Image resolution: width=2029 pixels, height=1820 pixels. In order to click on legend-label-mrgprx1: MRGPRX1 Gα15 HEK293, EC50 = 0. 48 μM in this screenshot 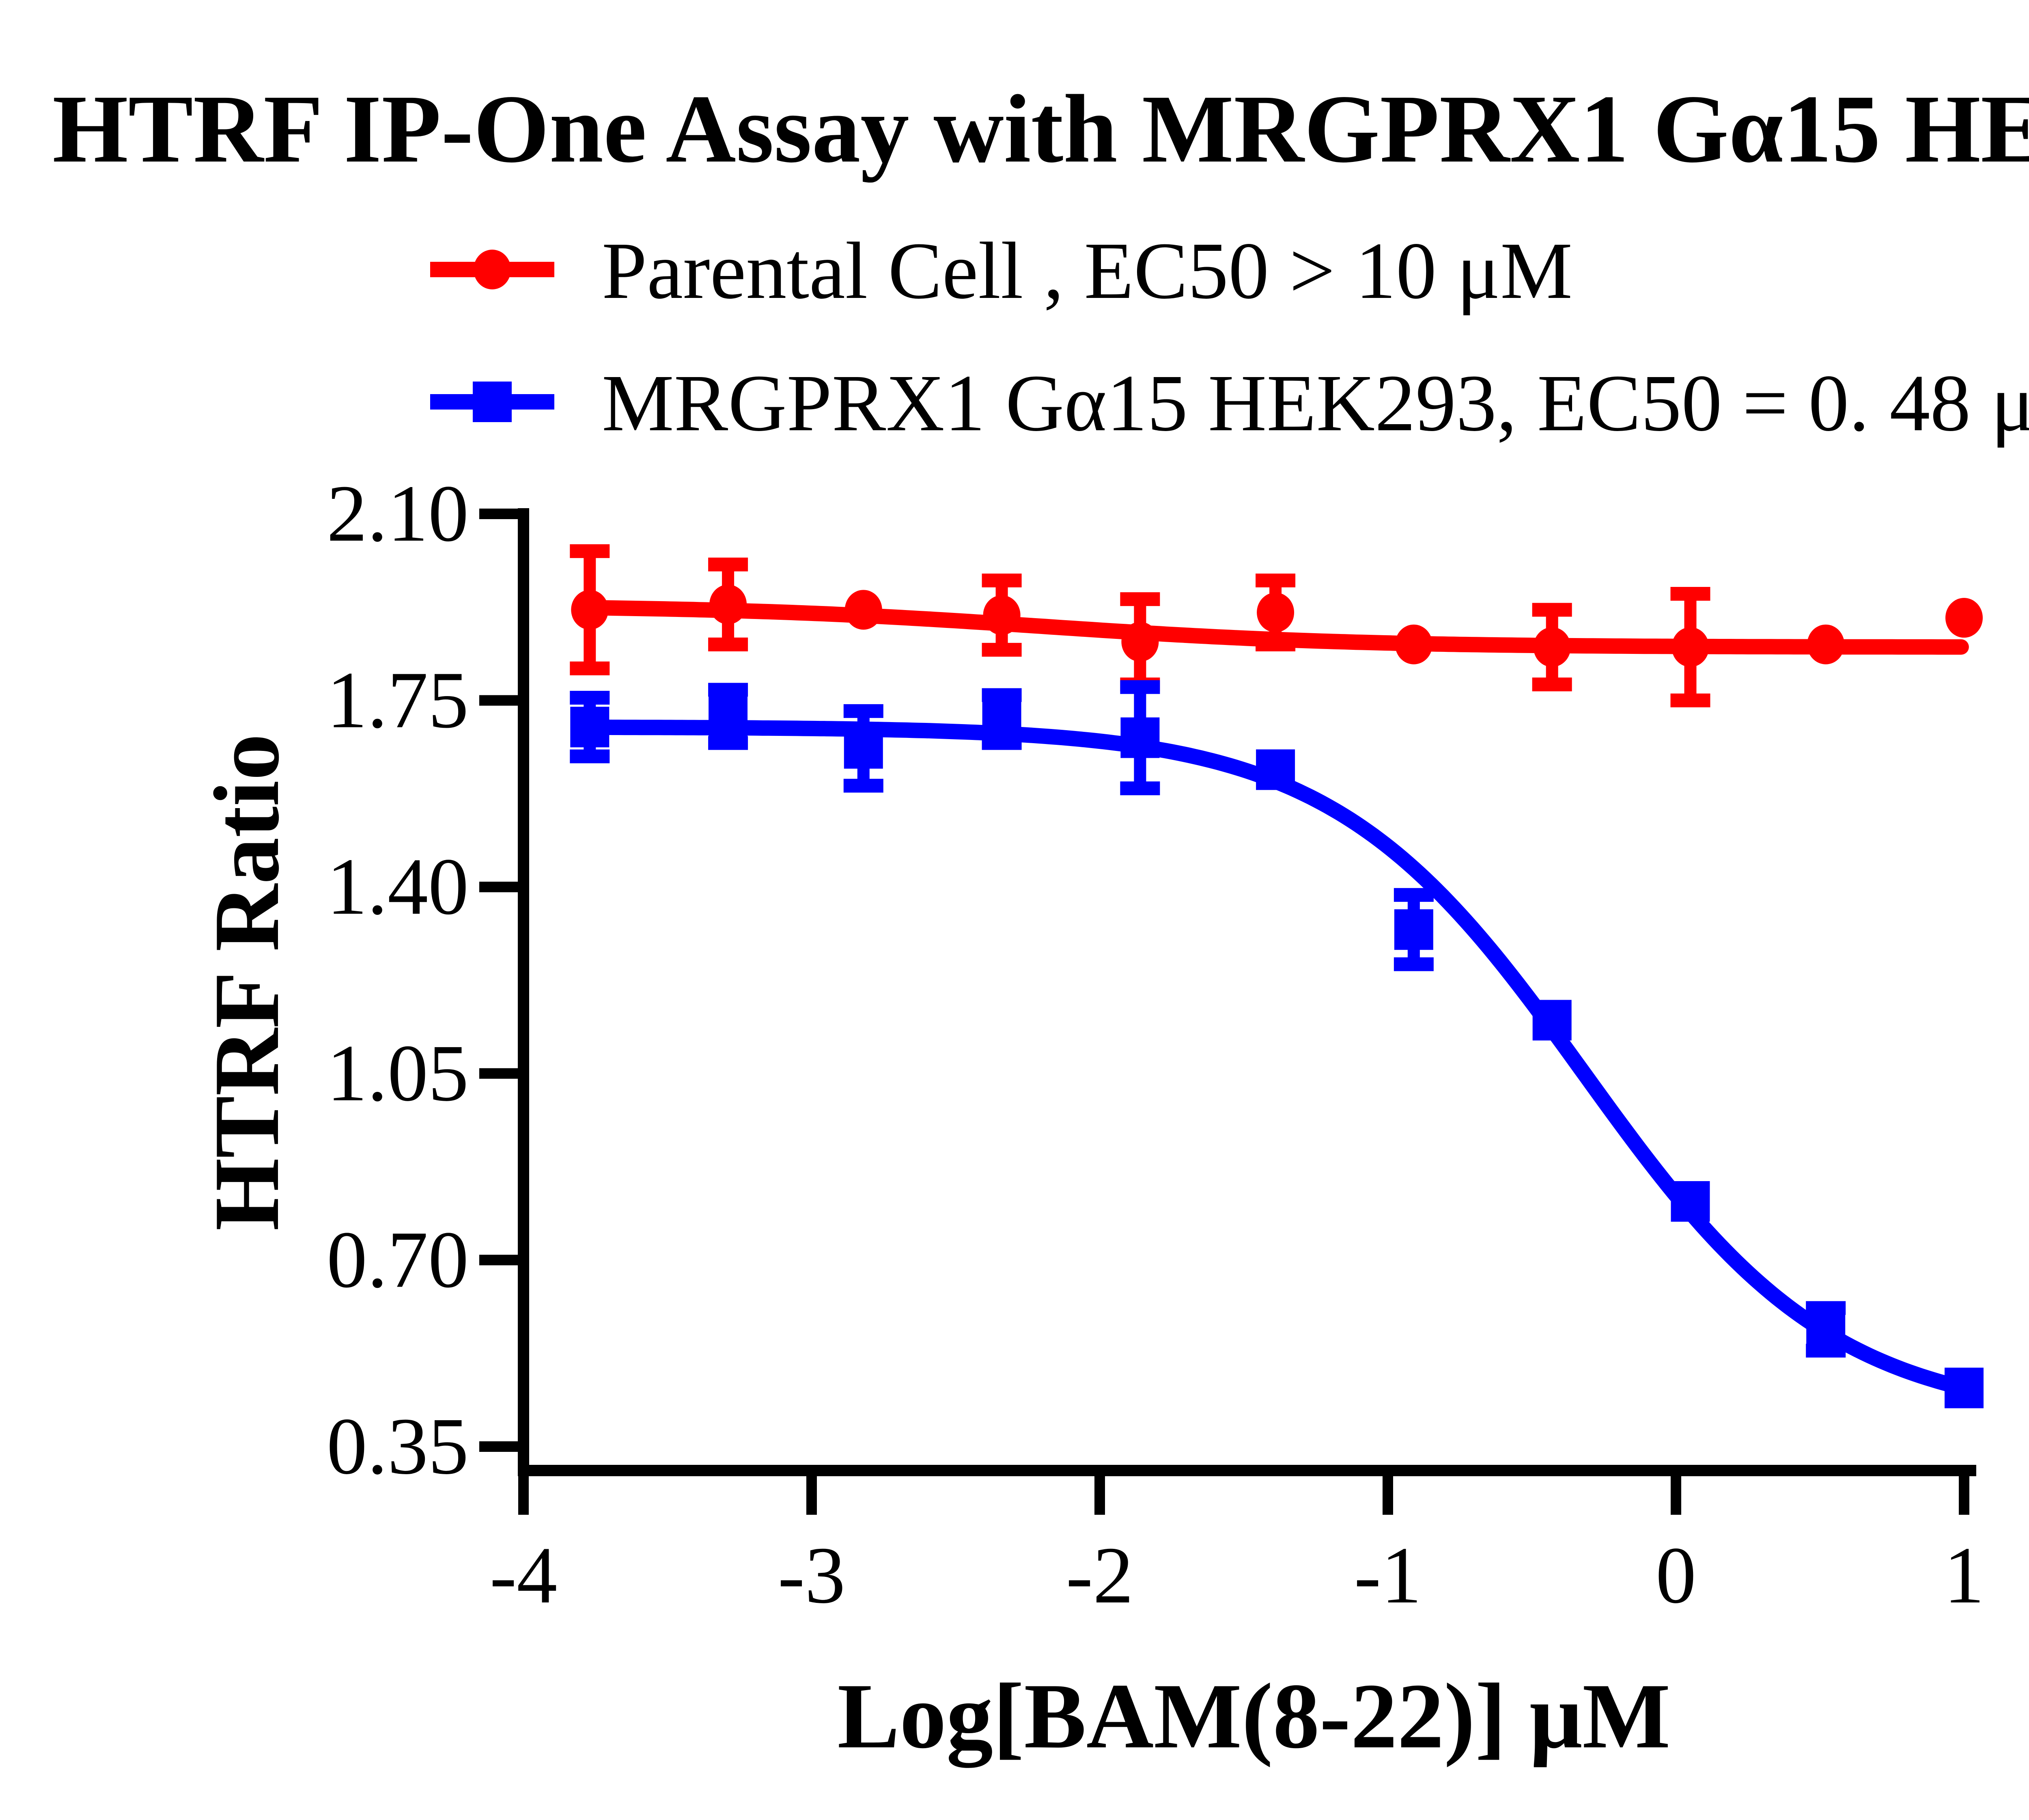, I will do `click(1315, 403)`.